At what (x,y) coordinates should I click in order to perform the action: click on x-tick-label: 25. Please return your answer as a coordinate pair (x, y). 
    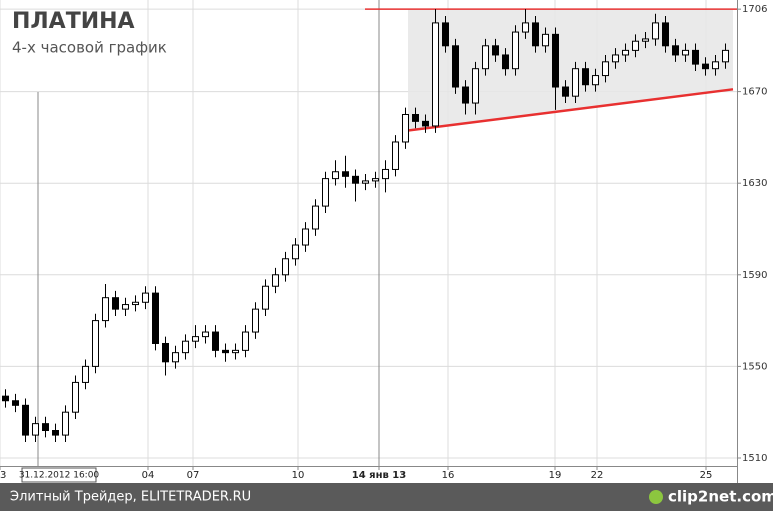
    Looking at the image, I should click on (706, 475).